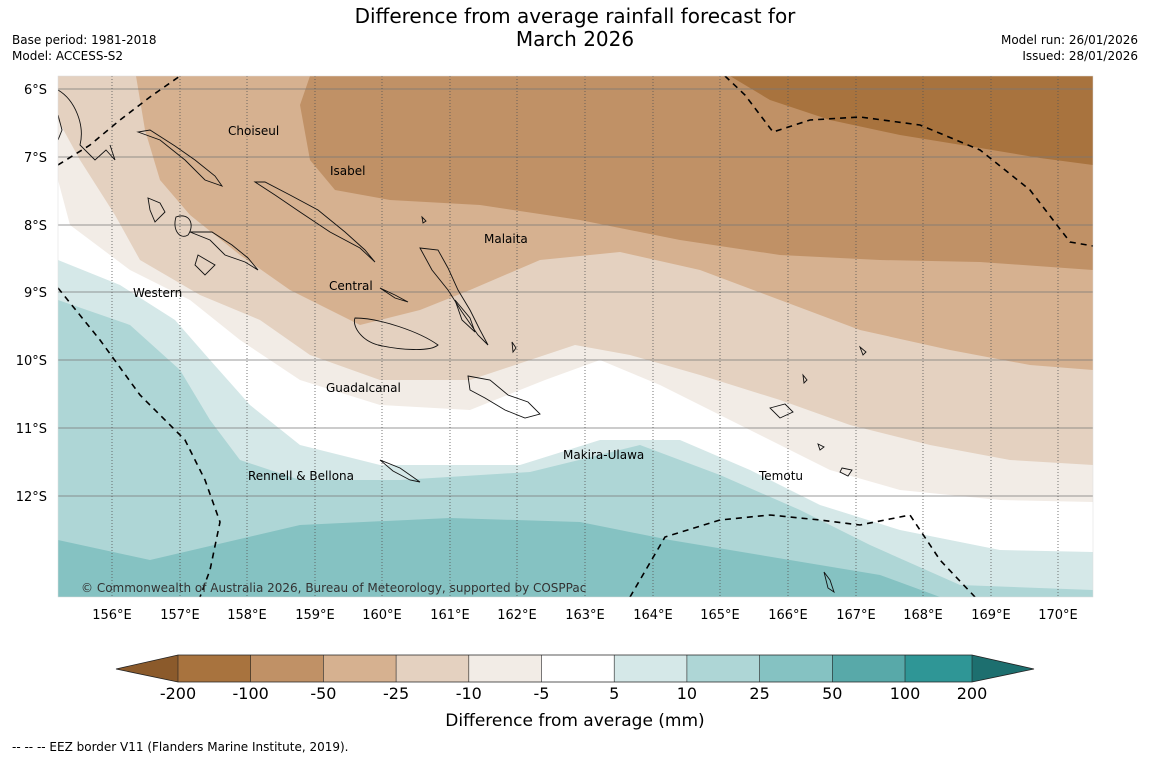  What do you see at coordinates (759, 693) in the screenshot?
I see `colorbar-tick: 25` at bounding box center [759, 693].